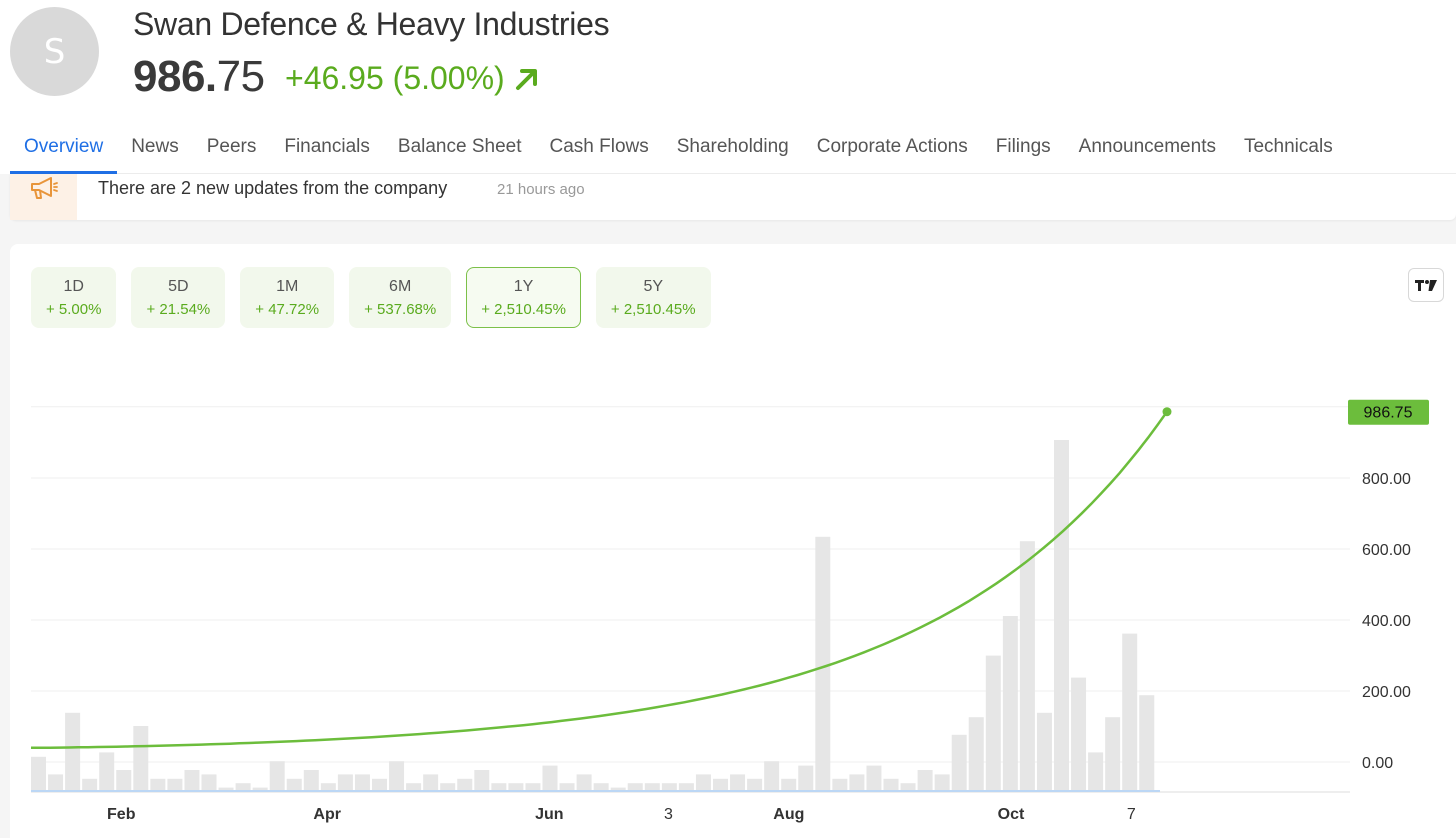 The image size is (1456, 838). I want to click on megaphone-icon, so click(44, 188).